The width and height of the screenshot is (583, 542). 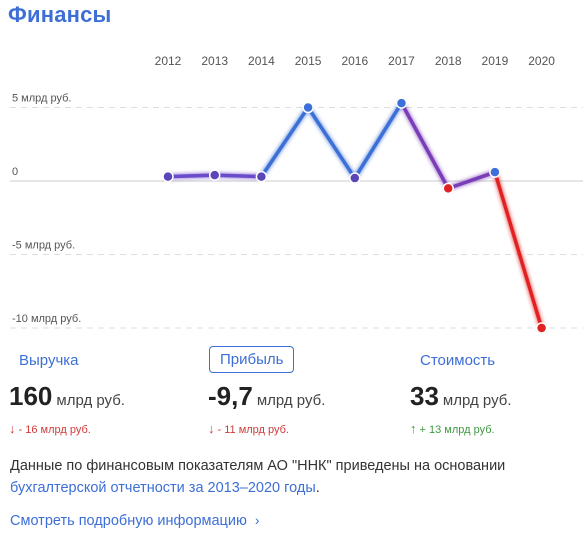 What do you see at coordinates (43, 246) in the screenshot?
I see `y-tick-label: -5 млрд руб.` at bounding box center [43, 246].